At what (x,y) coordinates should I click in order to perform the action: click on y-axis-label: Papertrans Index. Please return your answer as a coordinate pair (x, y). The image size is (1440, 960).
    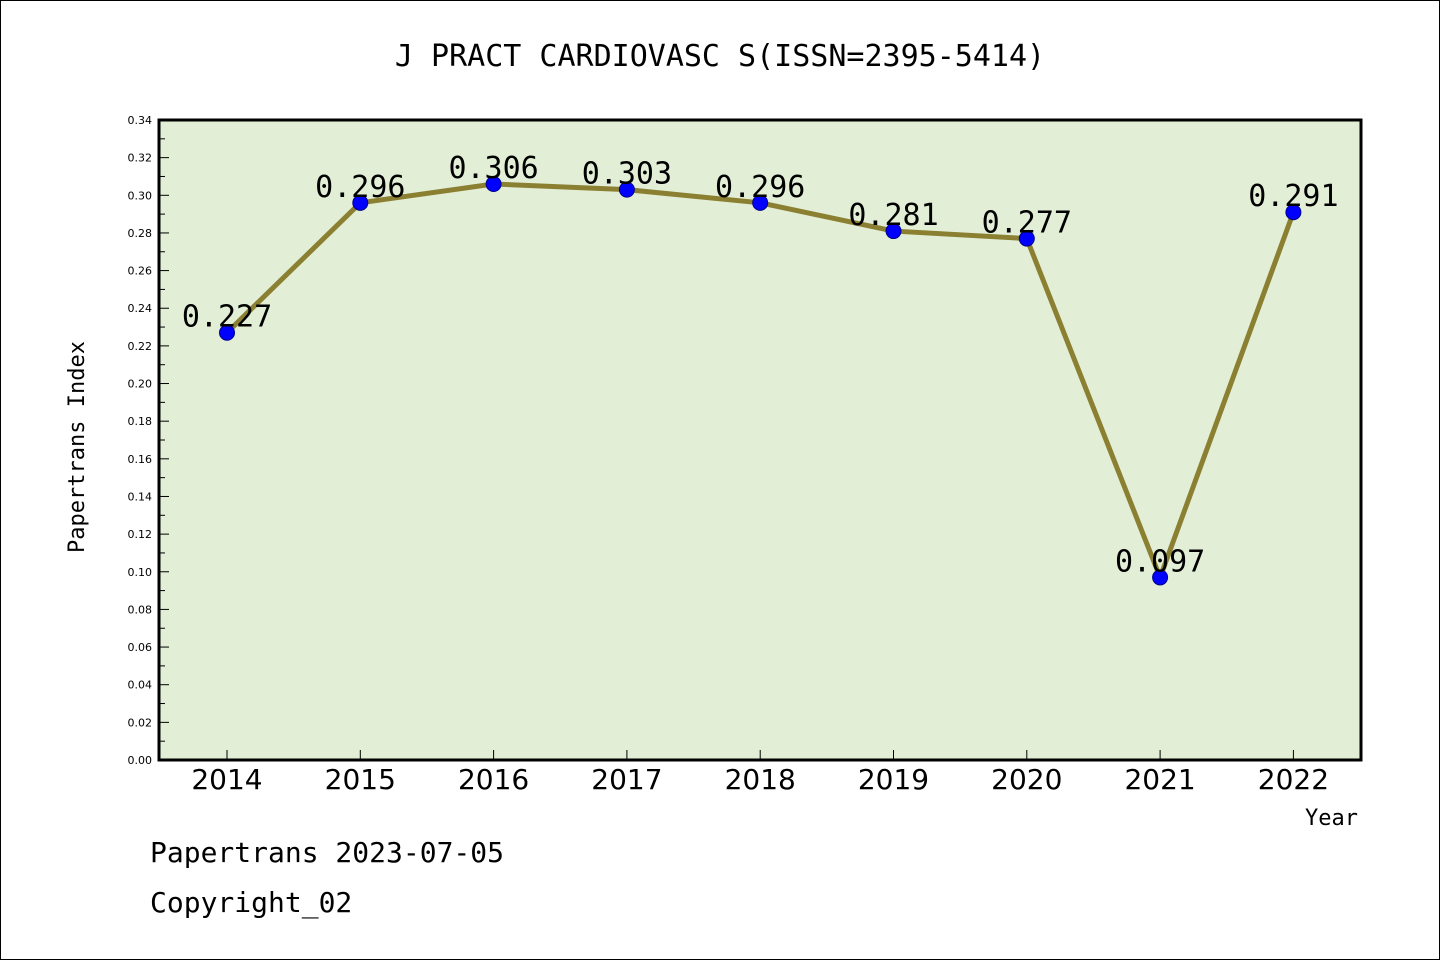
    Looking at the image, I should click on (77, 447).